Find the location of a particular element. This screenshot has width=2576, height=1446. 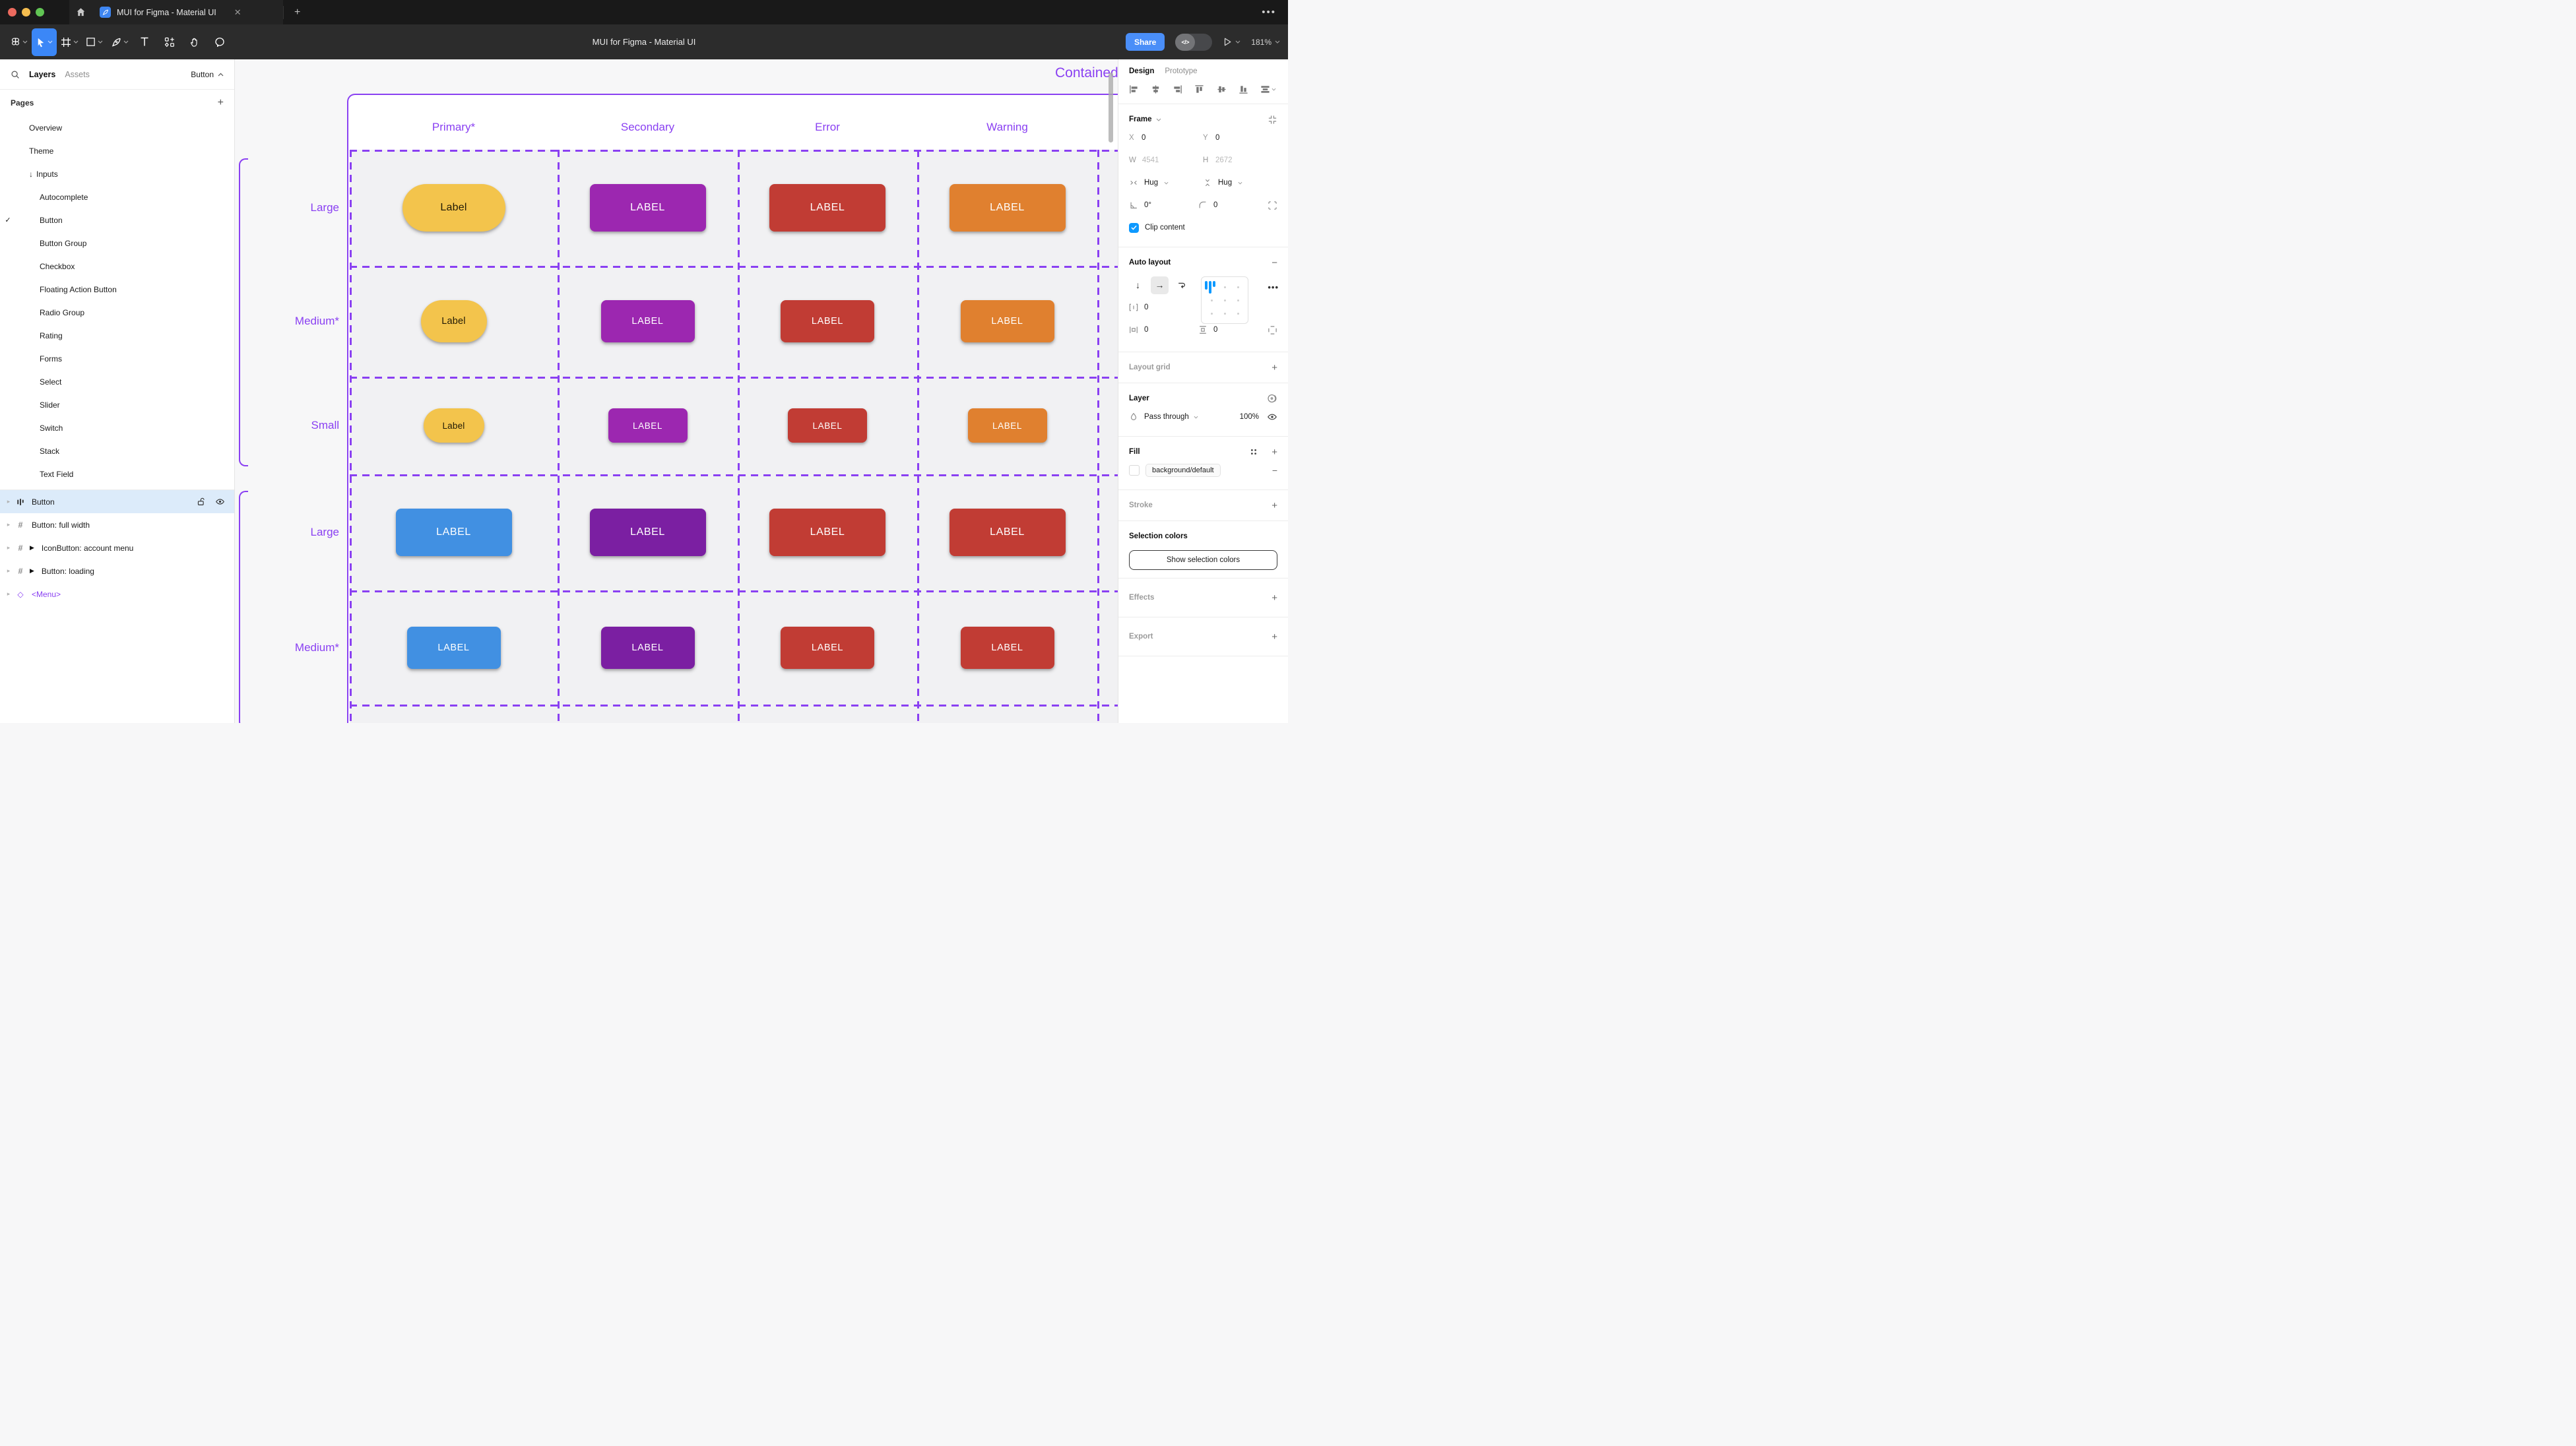

align-top-icon is located at coordinates (1199, 89).